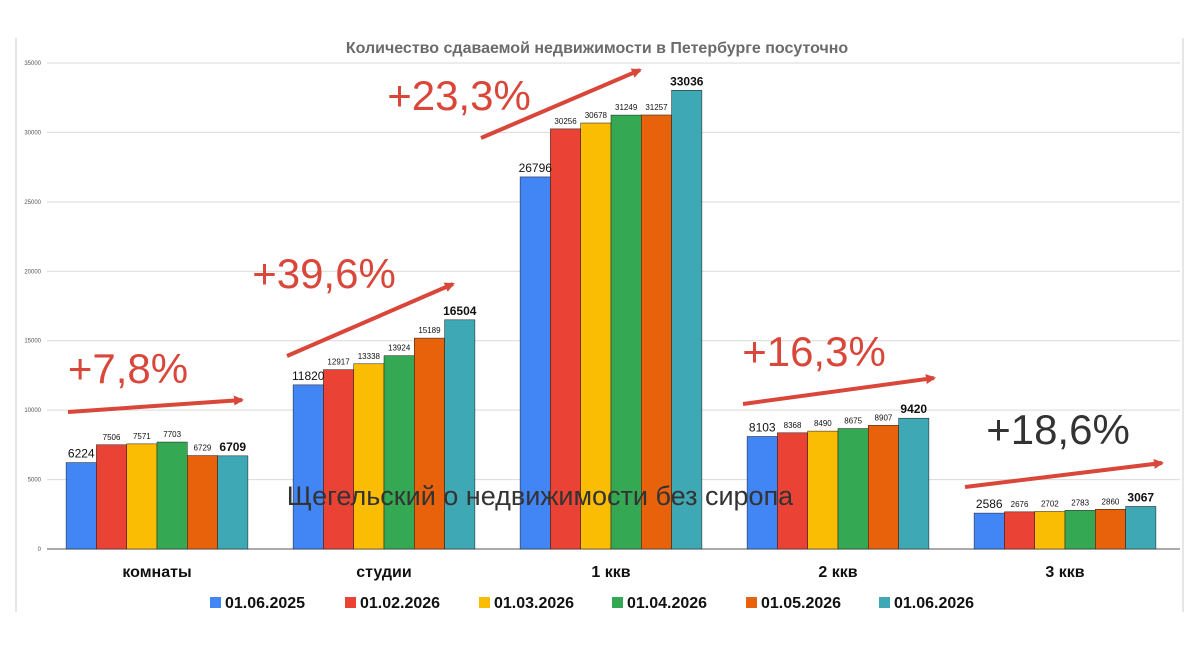  What do you see at coordinates (823, 423) in the screenshot?
I see `bar-value-label: 8490` at bounding box center [823, 423].